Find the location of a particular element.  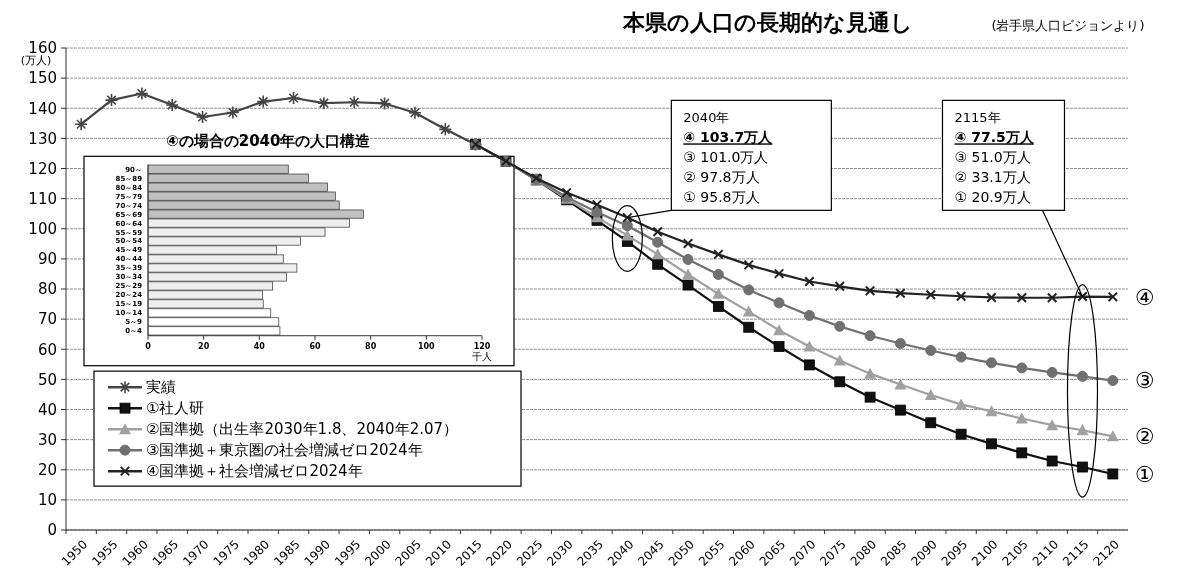

y-tick-label: 40 is located at coordinates (47, 409).